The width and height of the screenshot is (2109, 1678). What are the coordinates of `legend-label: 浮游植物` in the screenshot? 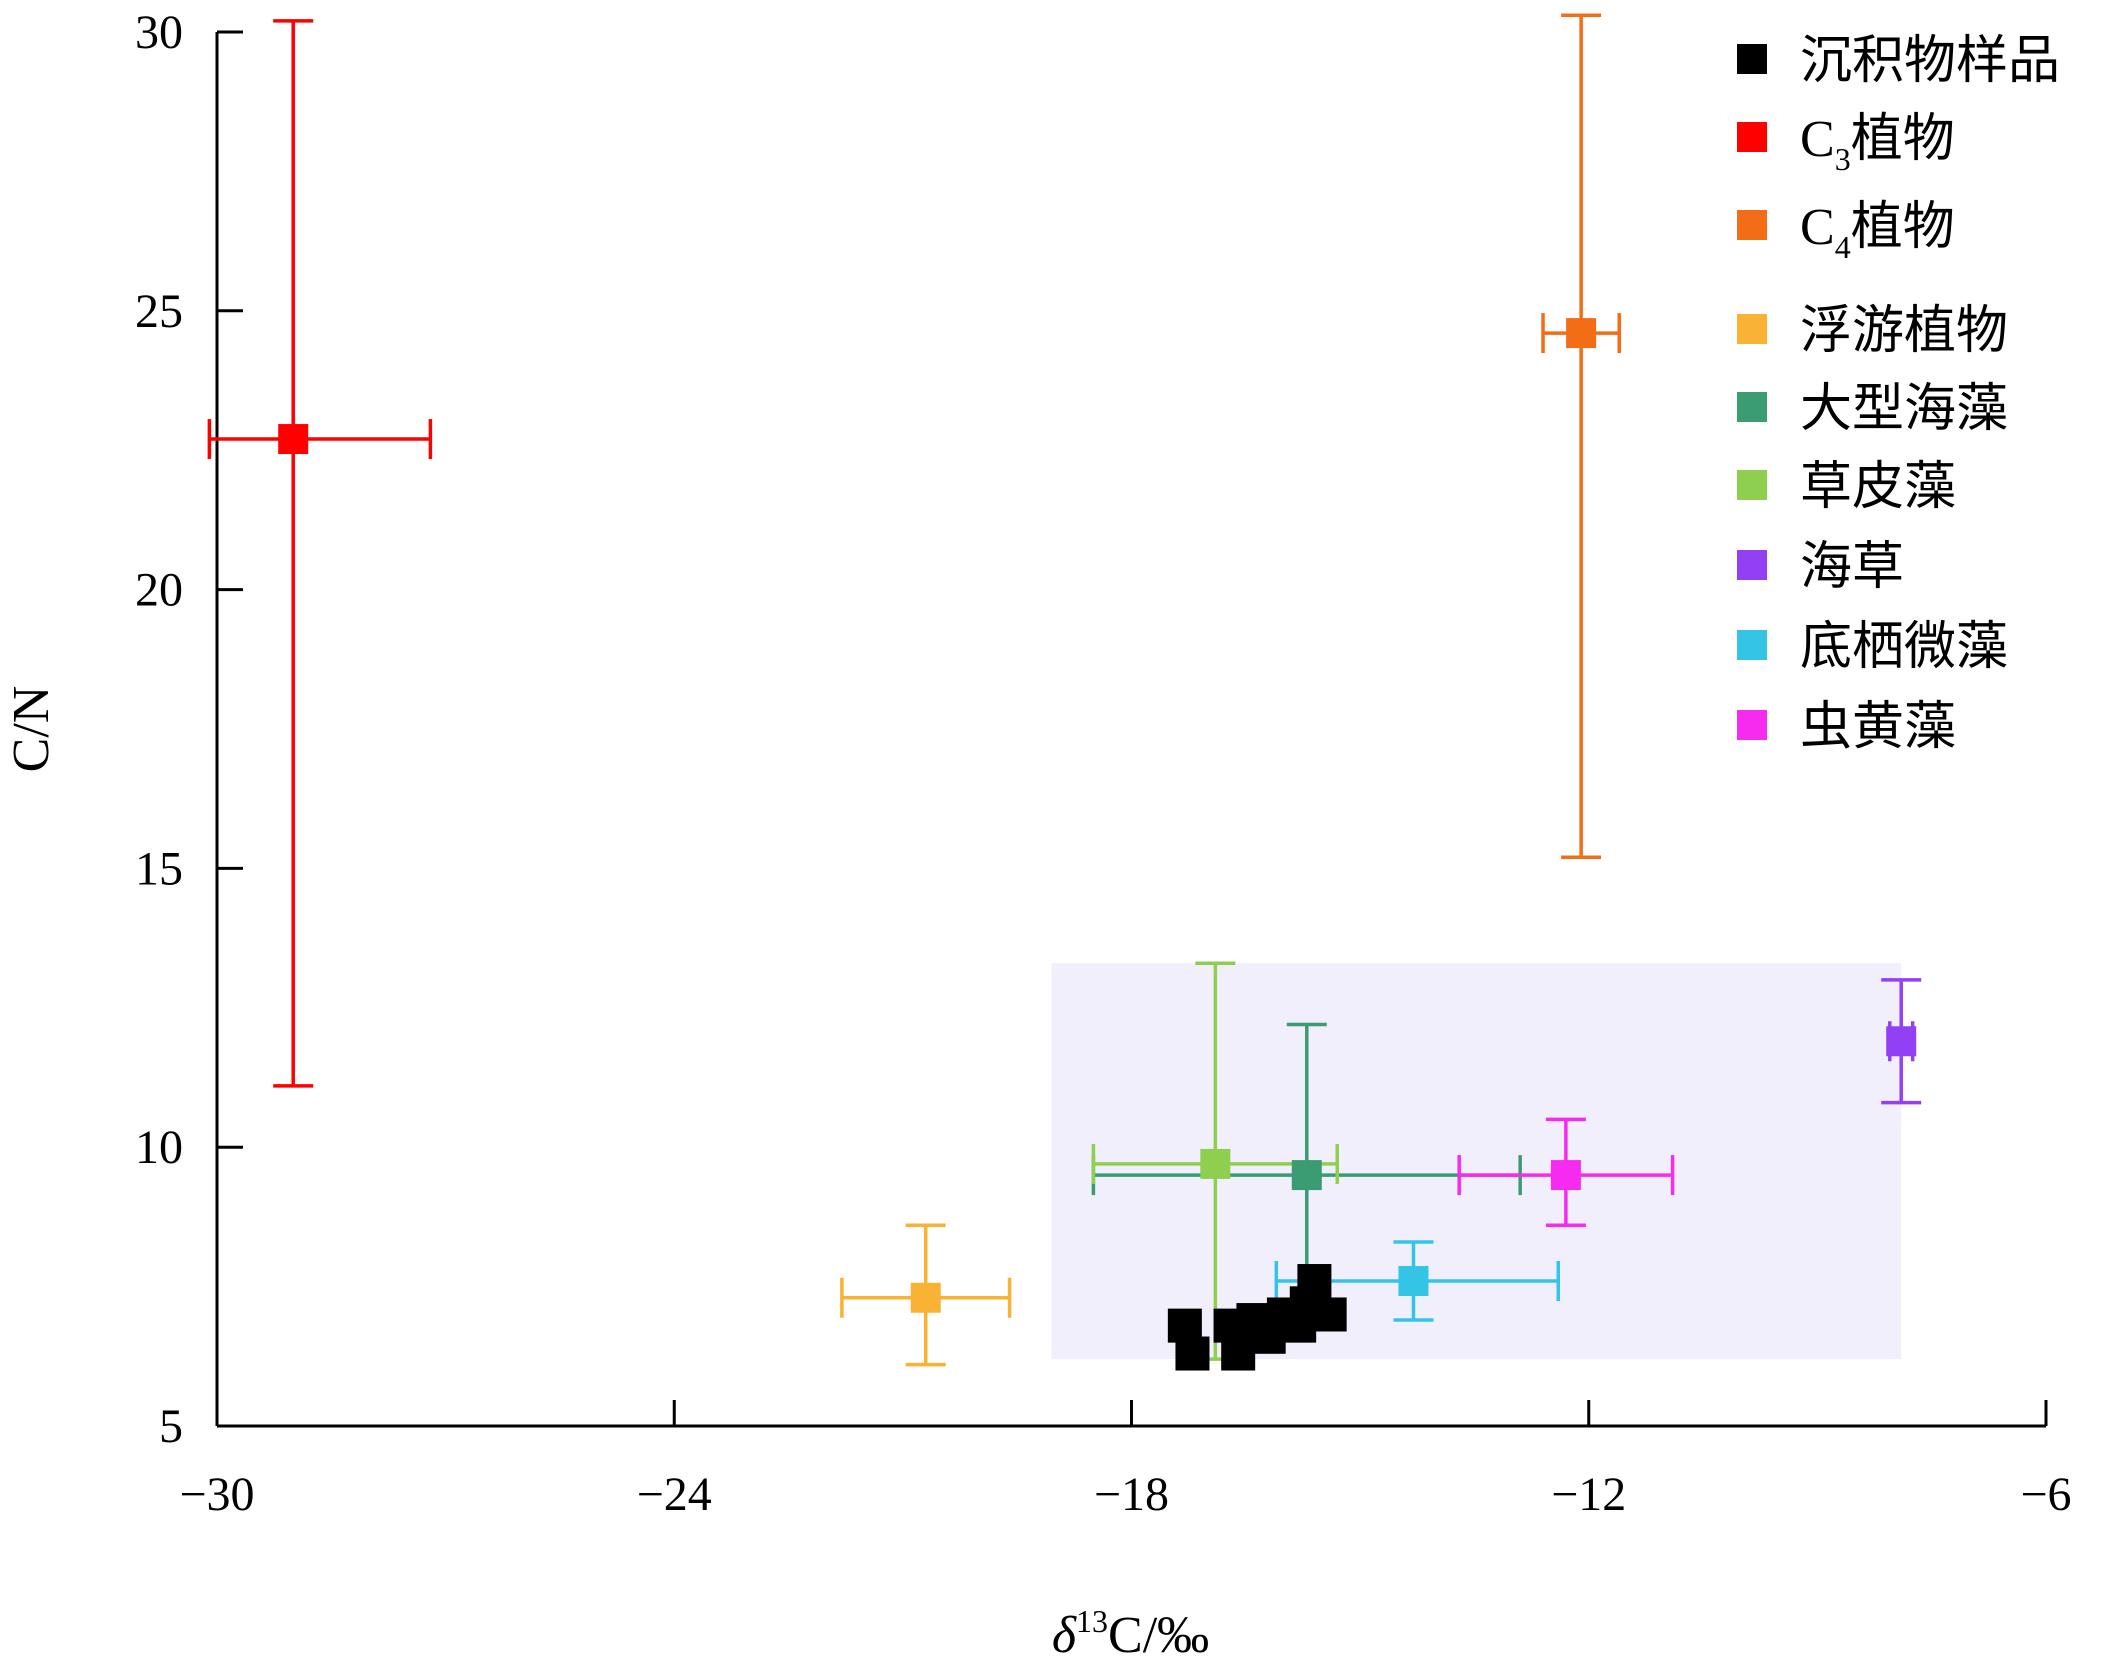 It's located at (1904, 331).